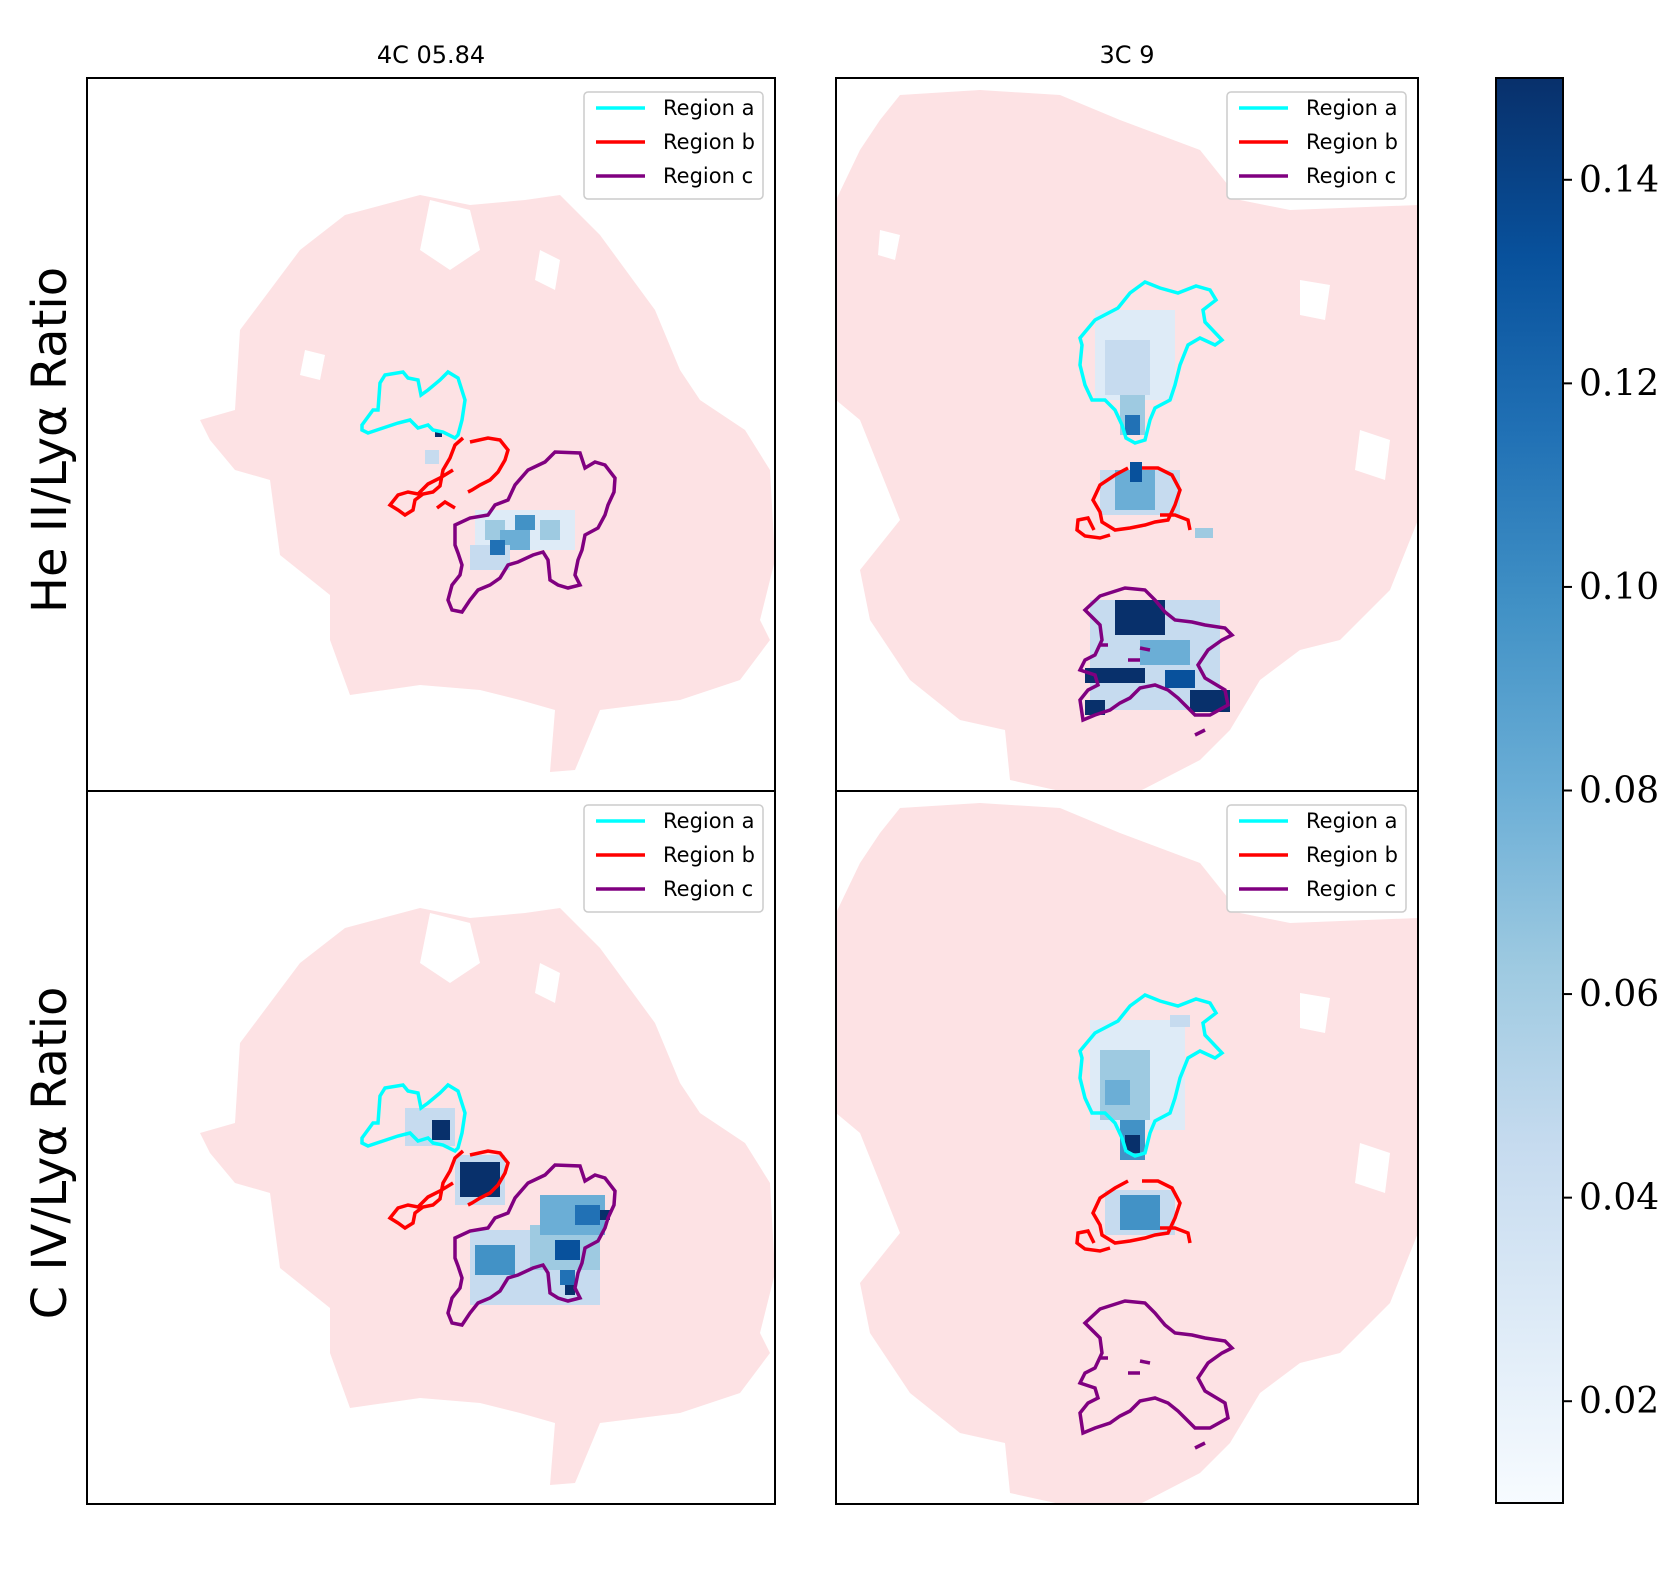  I want to click on row-label-bottom: C IV/Lyα Ratio, so click(50, 1153).